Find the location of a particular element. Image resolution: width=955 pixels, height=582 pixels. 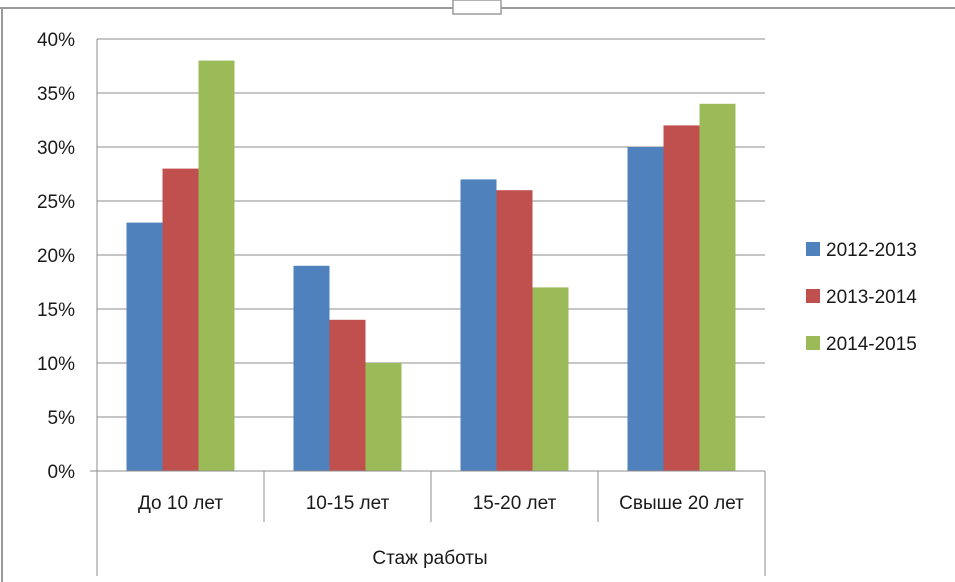

legend: 2012-2013 2013-2014 2014-2015 is located at coordinates (861, 297).